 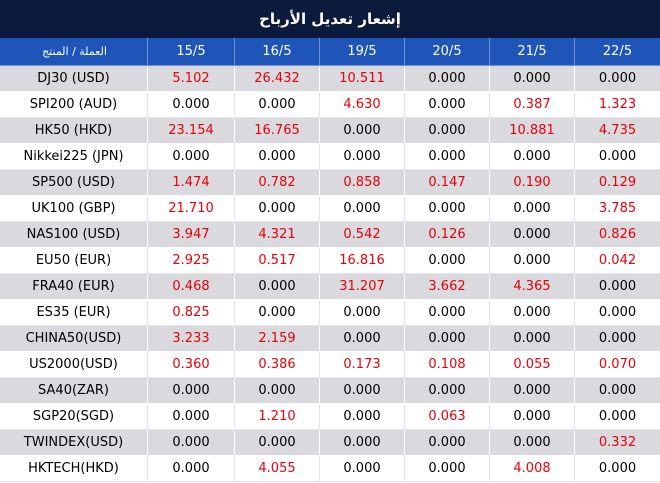 I want to click on column-header-date: 22/5, so click(x=617, y=52).